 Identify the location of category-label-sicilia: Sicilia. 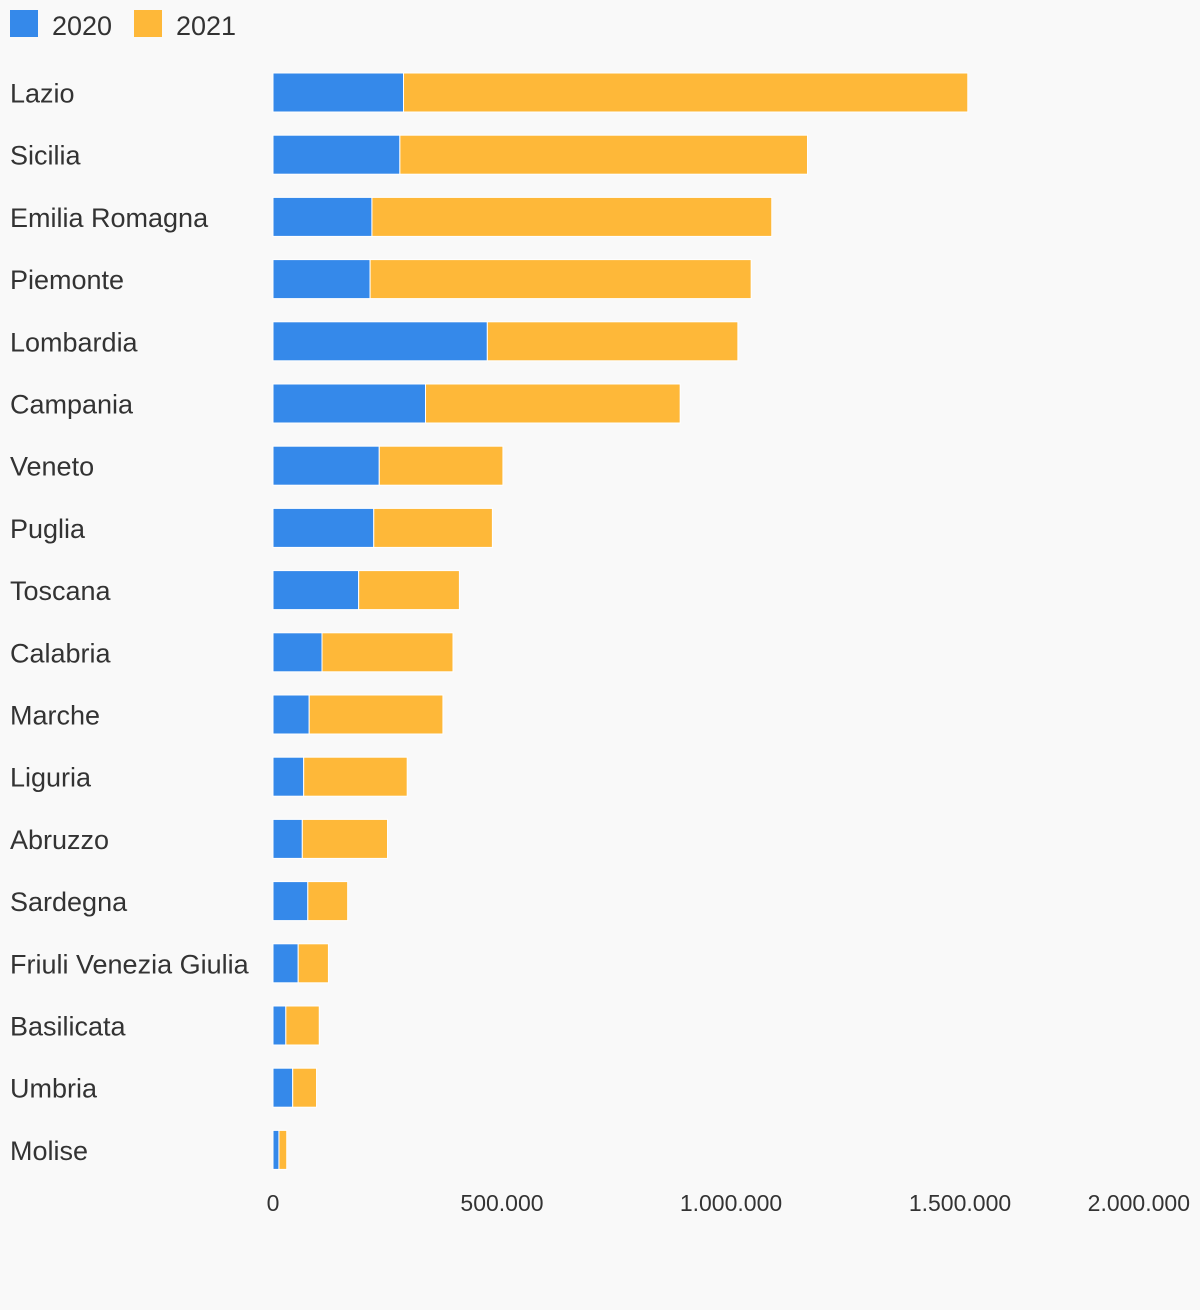
(46, 156).